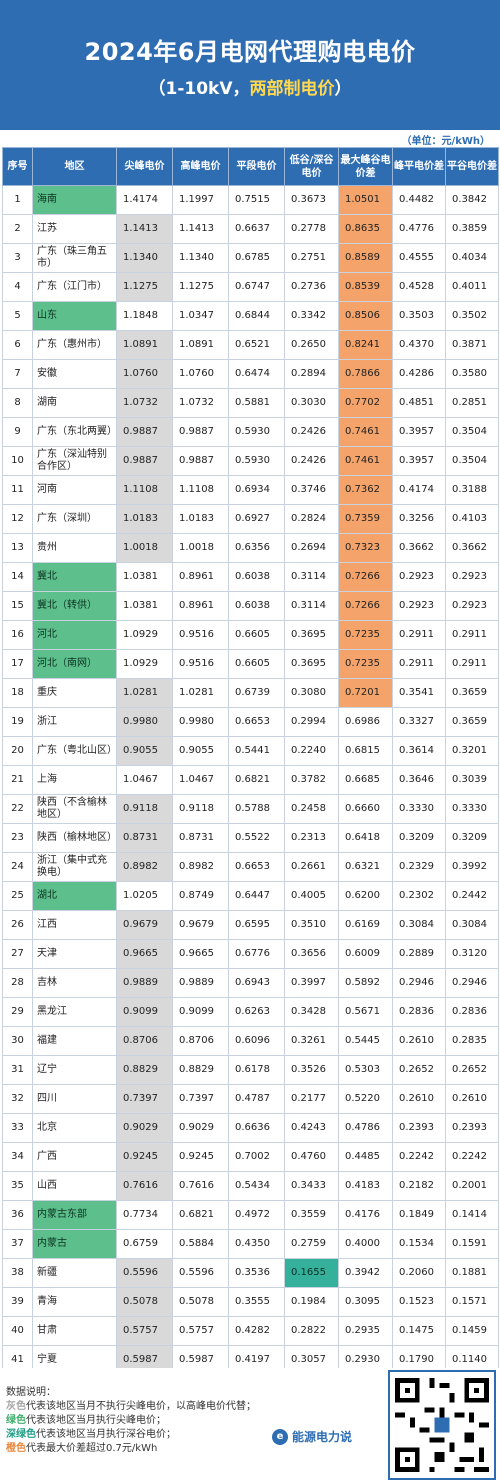  Describe the element at coordinates (256, 548) in the screenshot. I see `ping-price-cell: 0.6356` at that location.